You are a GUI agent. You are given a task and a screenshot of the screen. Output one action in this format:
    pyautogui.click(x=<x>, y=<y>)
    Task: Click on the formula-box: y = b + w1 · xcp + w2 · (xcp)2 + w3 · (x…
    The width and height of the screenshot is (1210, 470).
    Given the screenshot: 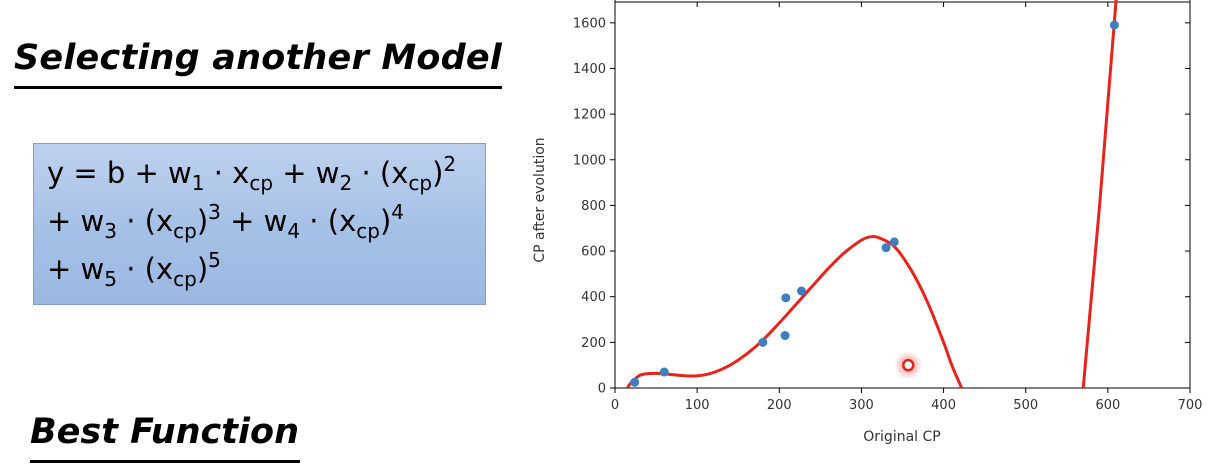 What is the action you would take?
    pyautogui.click(x=259, y=224)
    